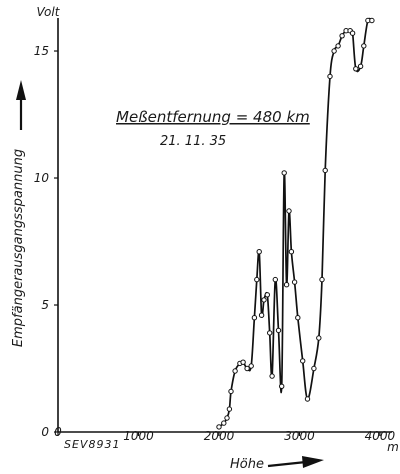 This screenshot has height=474, width=400. I want to click on x-tick-label: 4000, so click(380, 436).